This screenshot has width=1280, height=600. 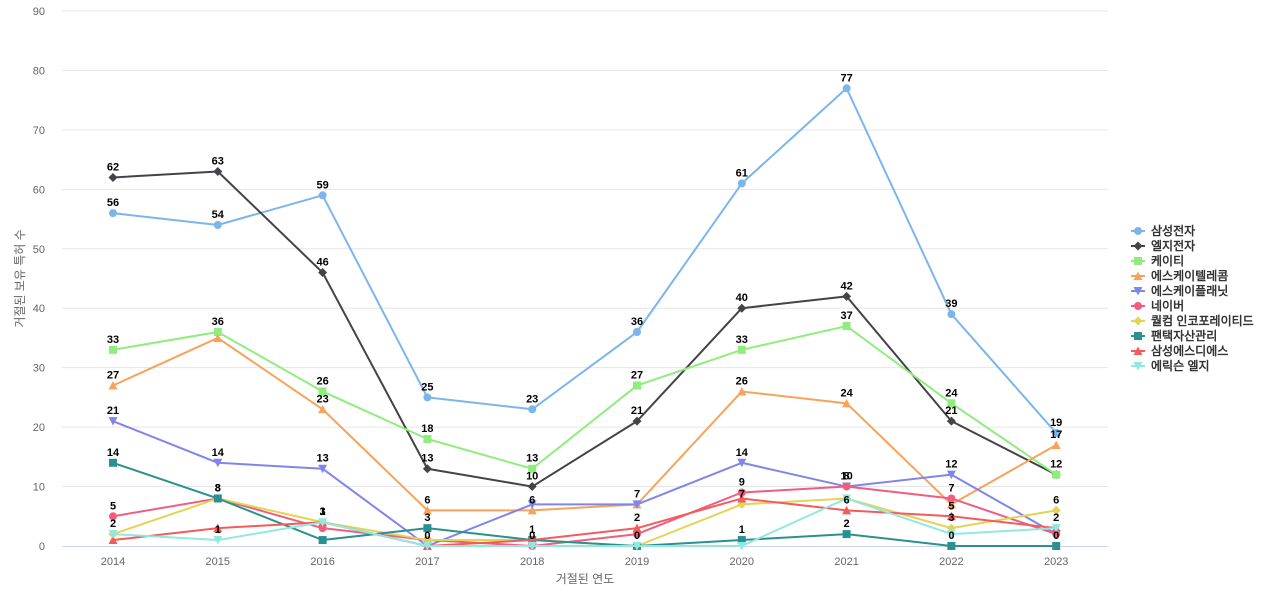 What do you see at coordinates (427, 387) in the screenshot?
I see `data-label-1-2017: 25` at bounding box center [427, 387].